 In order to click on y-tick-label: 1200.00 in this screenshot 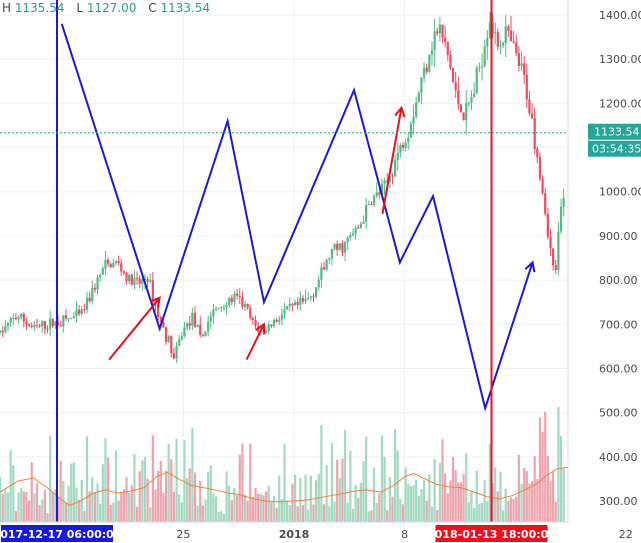, I will do `click(620, 103)`.